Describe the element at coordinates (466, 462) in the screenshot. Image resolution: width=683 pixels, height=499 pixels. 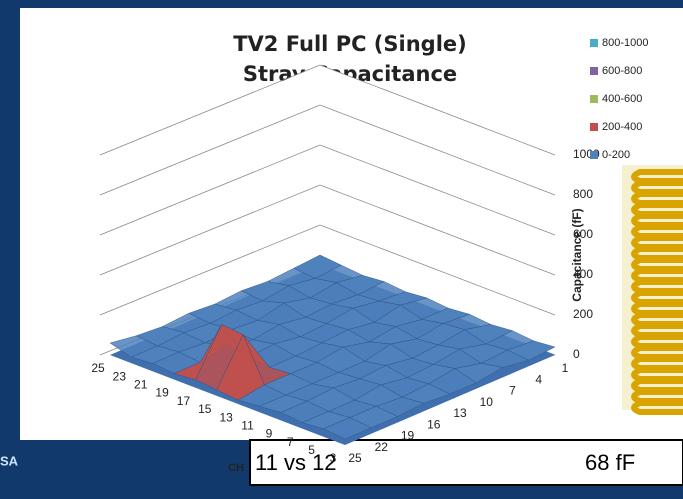
I see `readout-box` at that location.